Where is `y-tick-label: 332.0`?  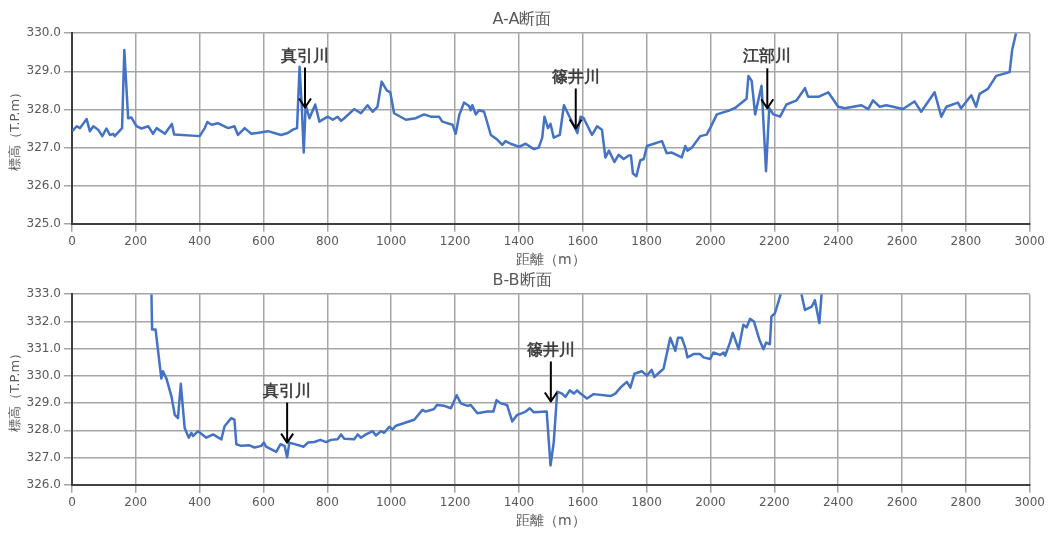 y-tick-label: 332.0 is located at coordinates (43, 320).